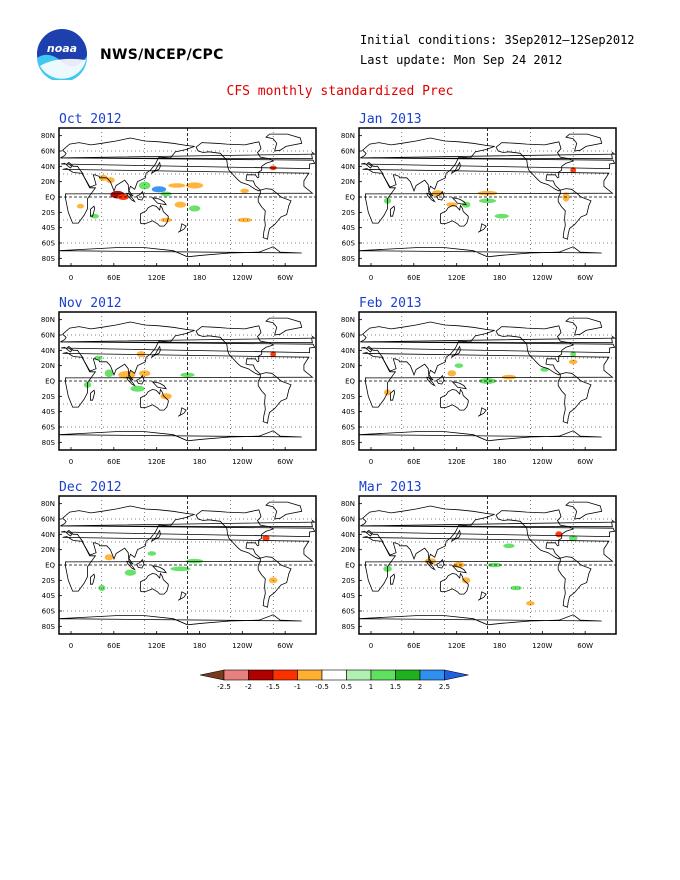 The width and height of the screenshot is (680, 880). I want to click on logo-text: noaa, so click(62, 48).